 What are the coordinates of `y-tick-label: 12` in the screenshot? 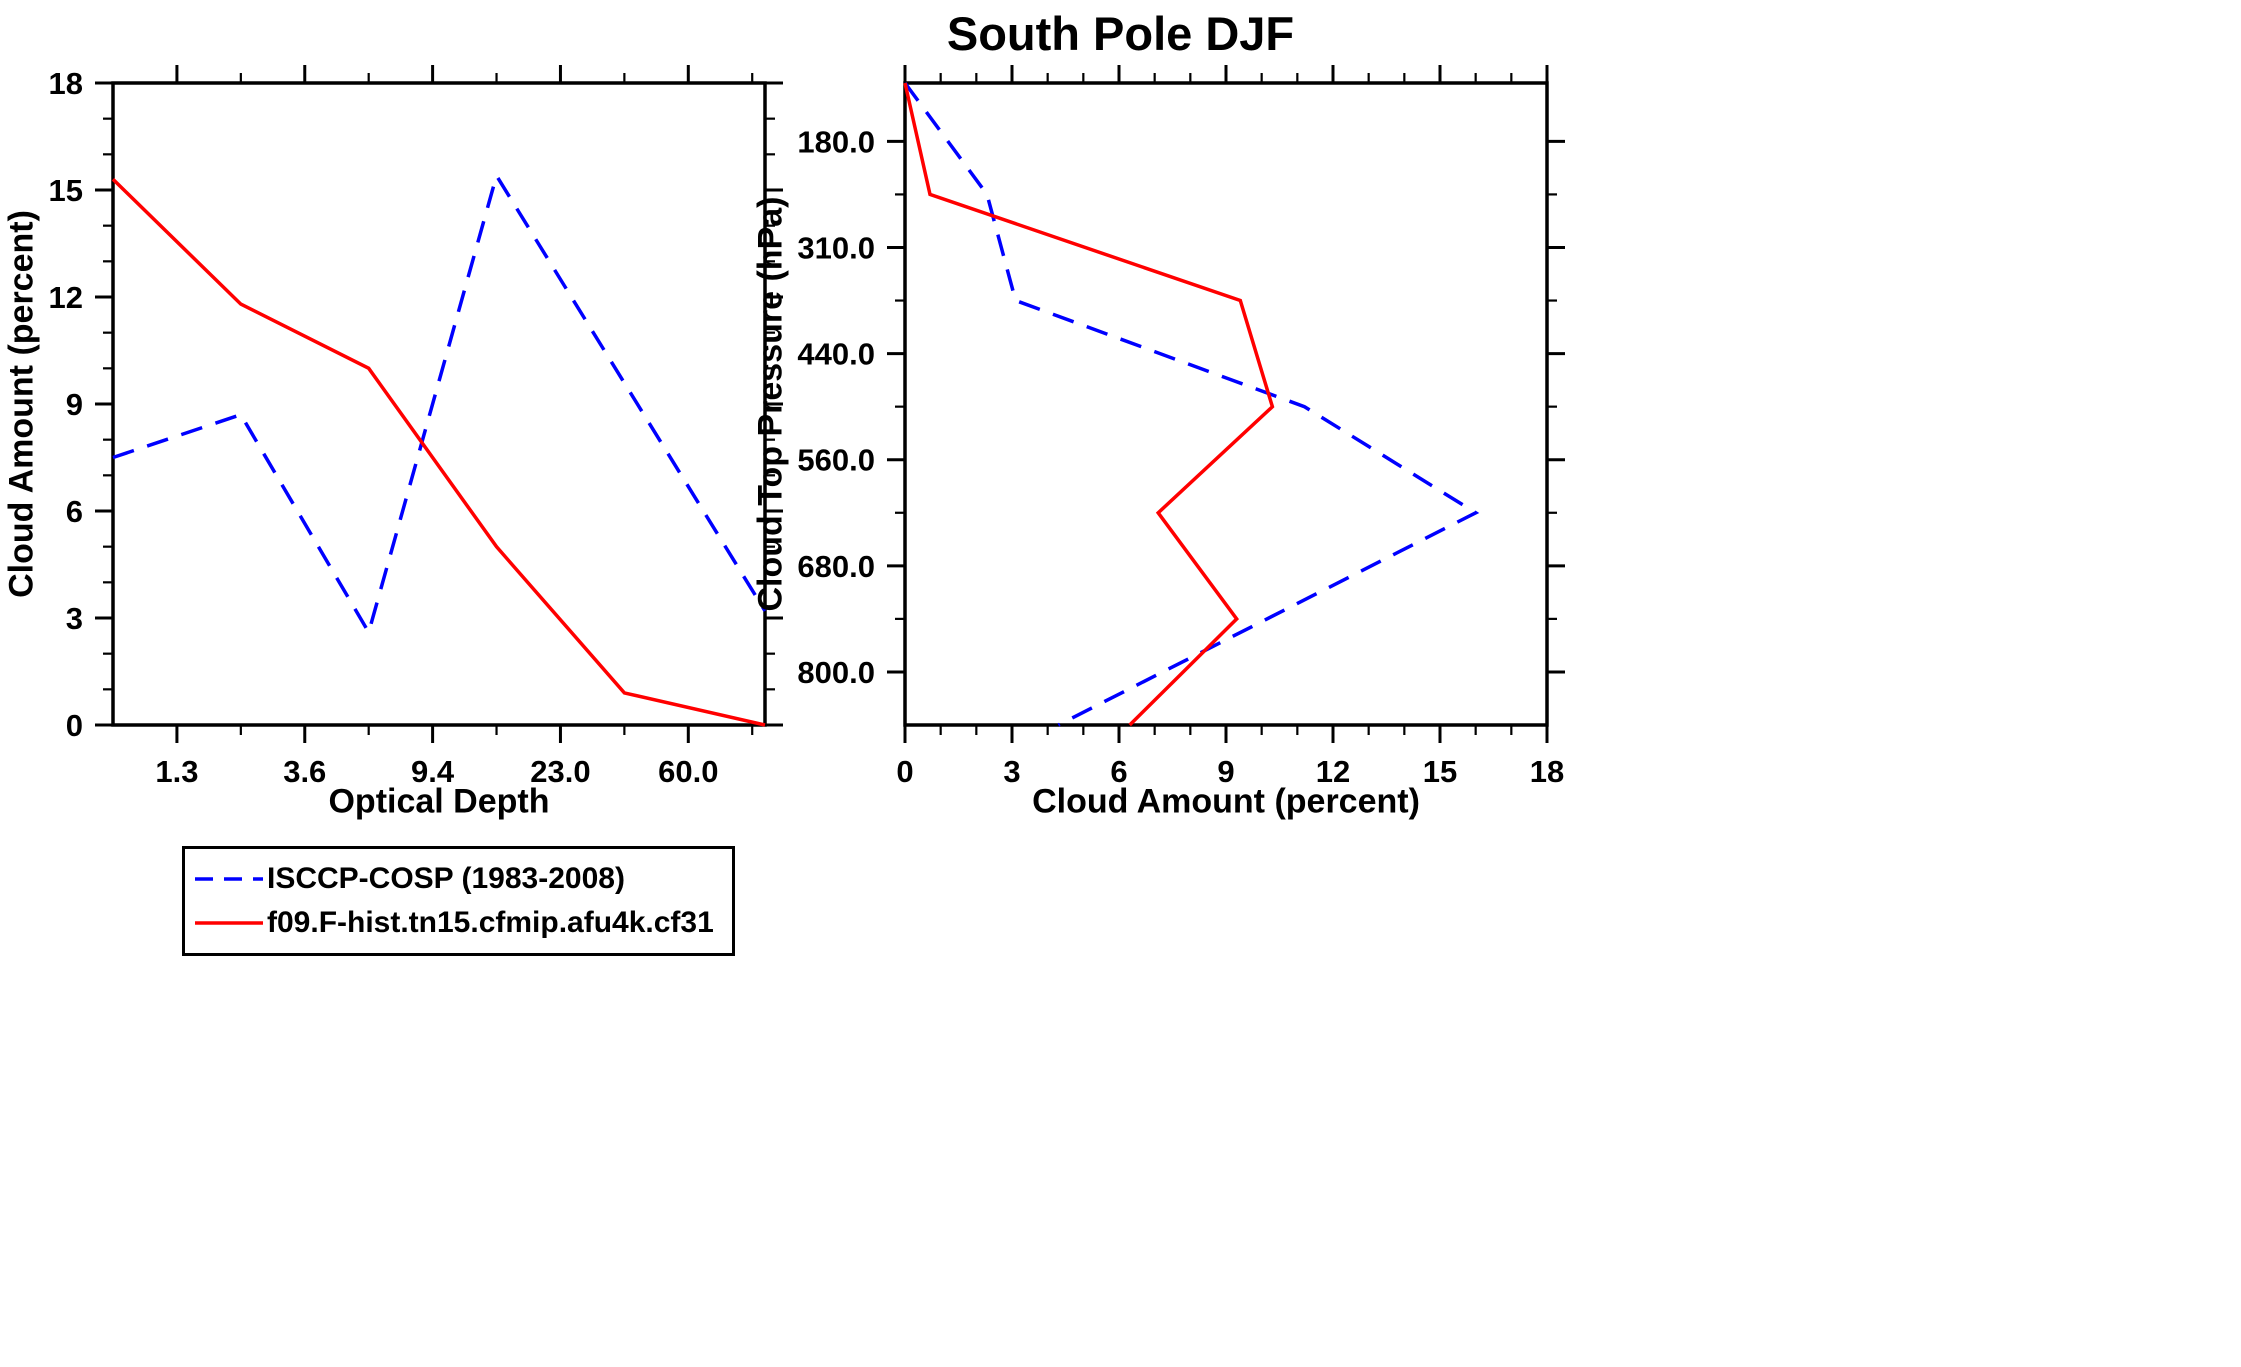 It's located at (66, 297).